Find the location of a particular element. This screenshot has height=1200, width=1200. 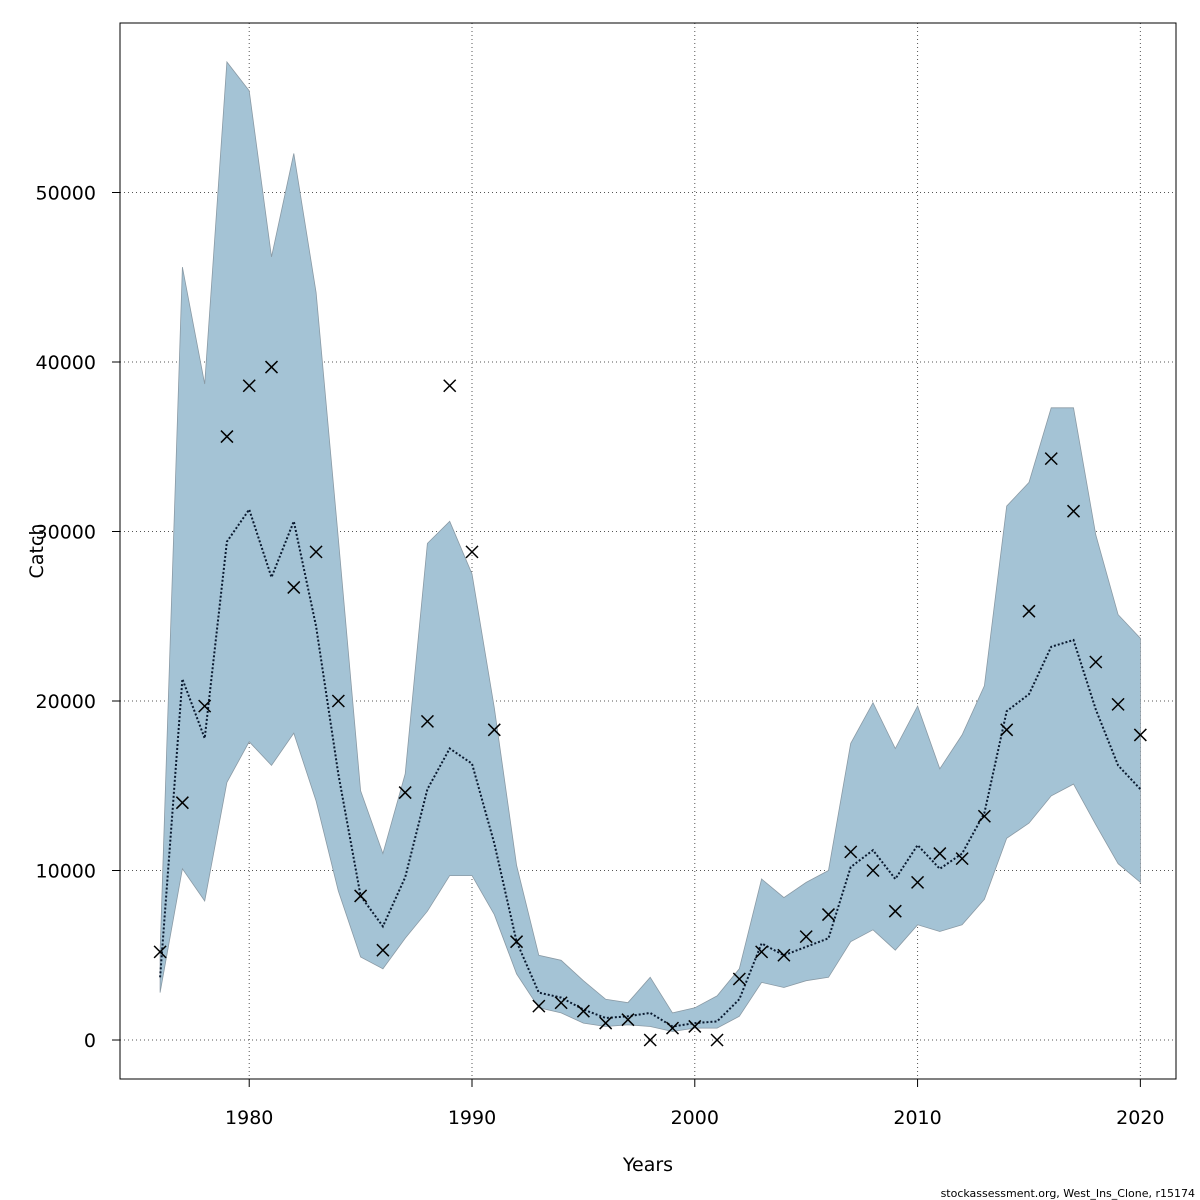

x-axis: 1980 1990 2000 2010 2020 is located at coordinates (695, 1104).